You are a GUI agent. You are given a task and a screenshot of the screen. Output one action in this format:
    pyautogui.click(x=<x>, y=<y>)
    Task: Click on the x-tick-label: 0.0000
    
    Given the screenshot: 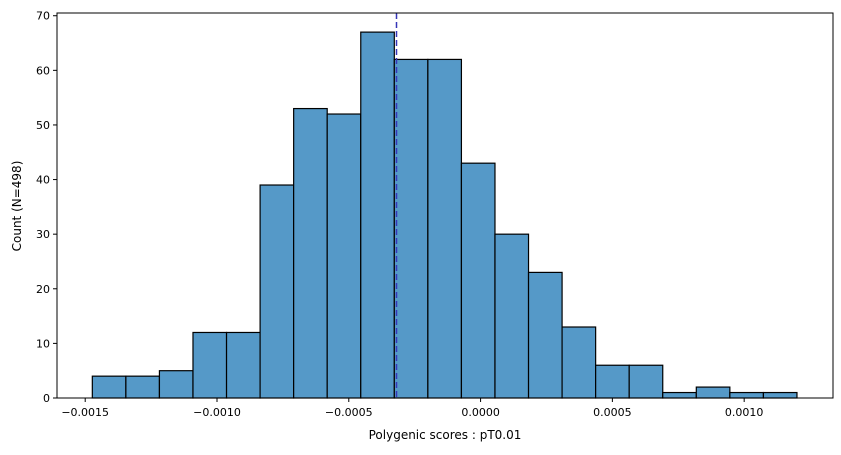 What is the action you would take?
    pyautogui.click(x=480, y=412)
    